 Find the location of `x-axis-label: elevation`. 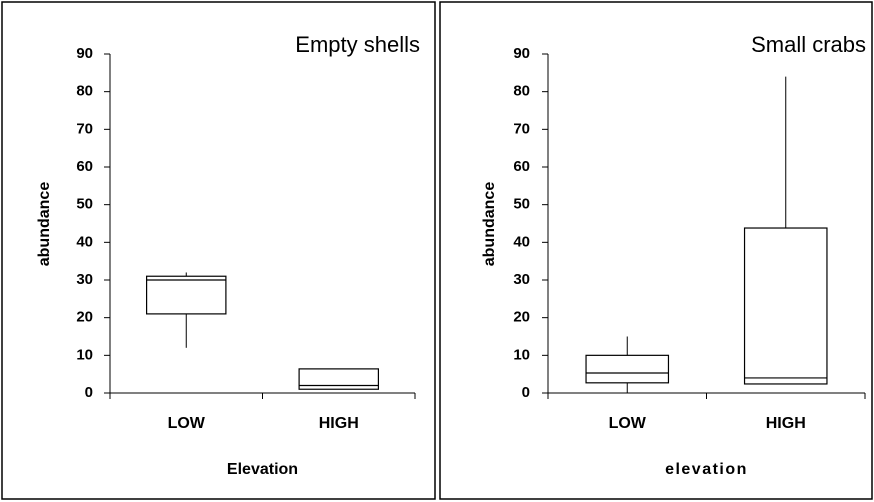

x-axis-label: elevation is located at coordinates (706, 469).